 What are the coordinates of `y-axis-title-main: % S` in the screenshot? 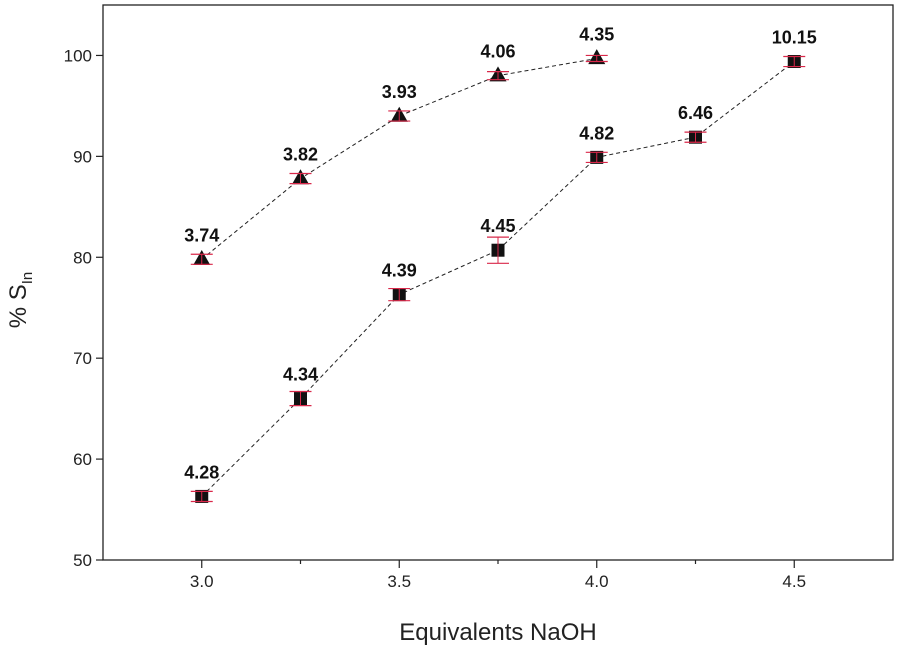 It's located at (18, 306).